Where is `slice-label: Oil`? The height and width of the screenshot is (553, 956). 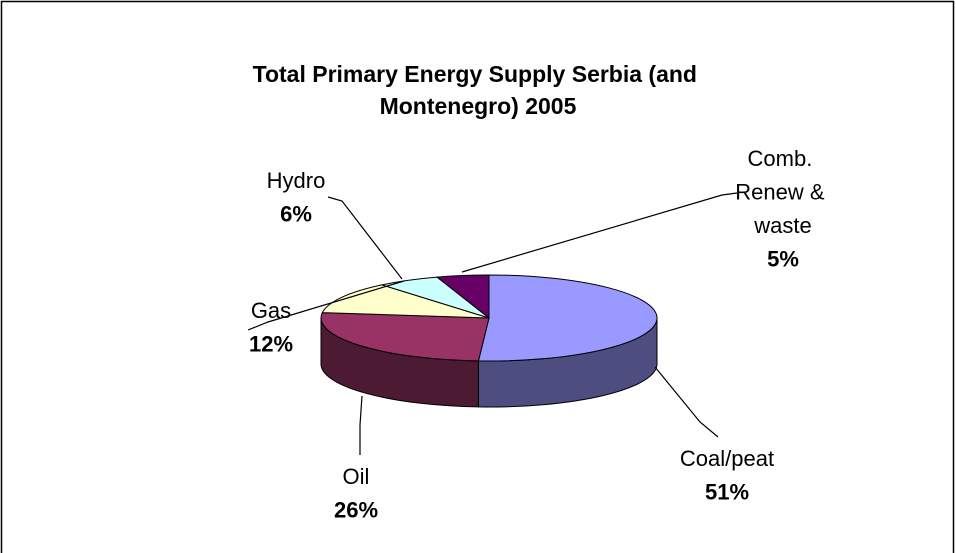
slice-label: Oil is located at coordinates (356, 476).